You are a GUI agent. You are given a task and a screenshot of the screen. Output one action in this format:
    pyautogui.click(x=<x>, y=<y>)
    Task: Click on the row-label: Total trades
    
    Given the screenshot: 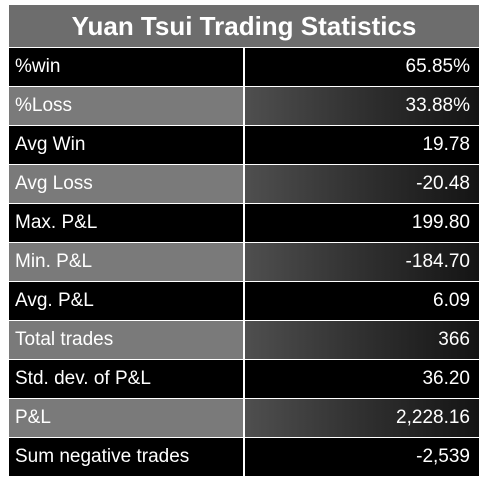 What is the action you would take?
    pyautogui.click(x=127, y=340)
    